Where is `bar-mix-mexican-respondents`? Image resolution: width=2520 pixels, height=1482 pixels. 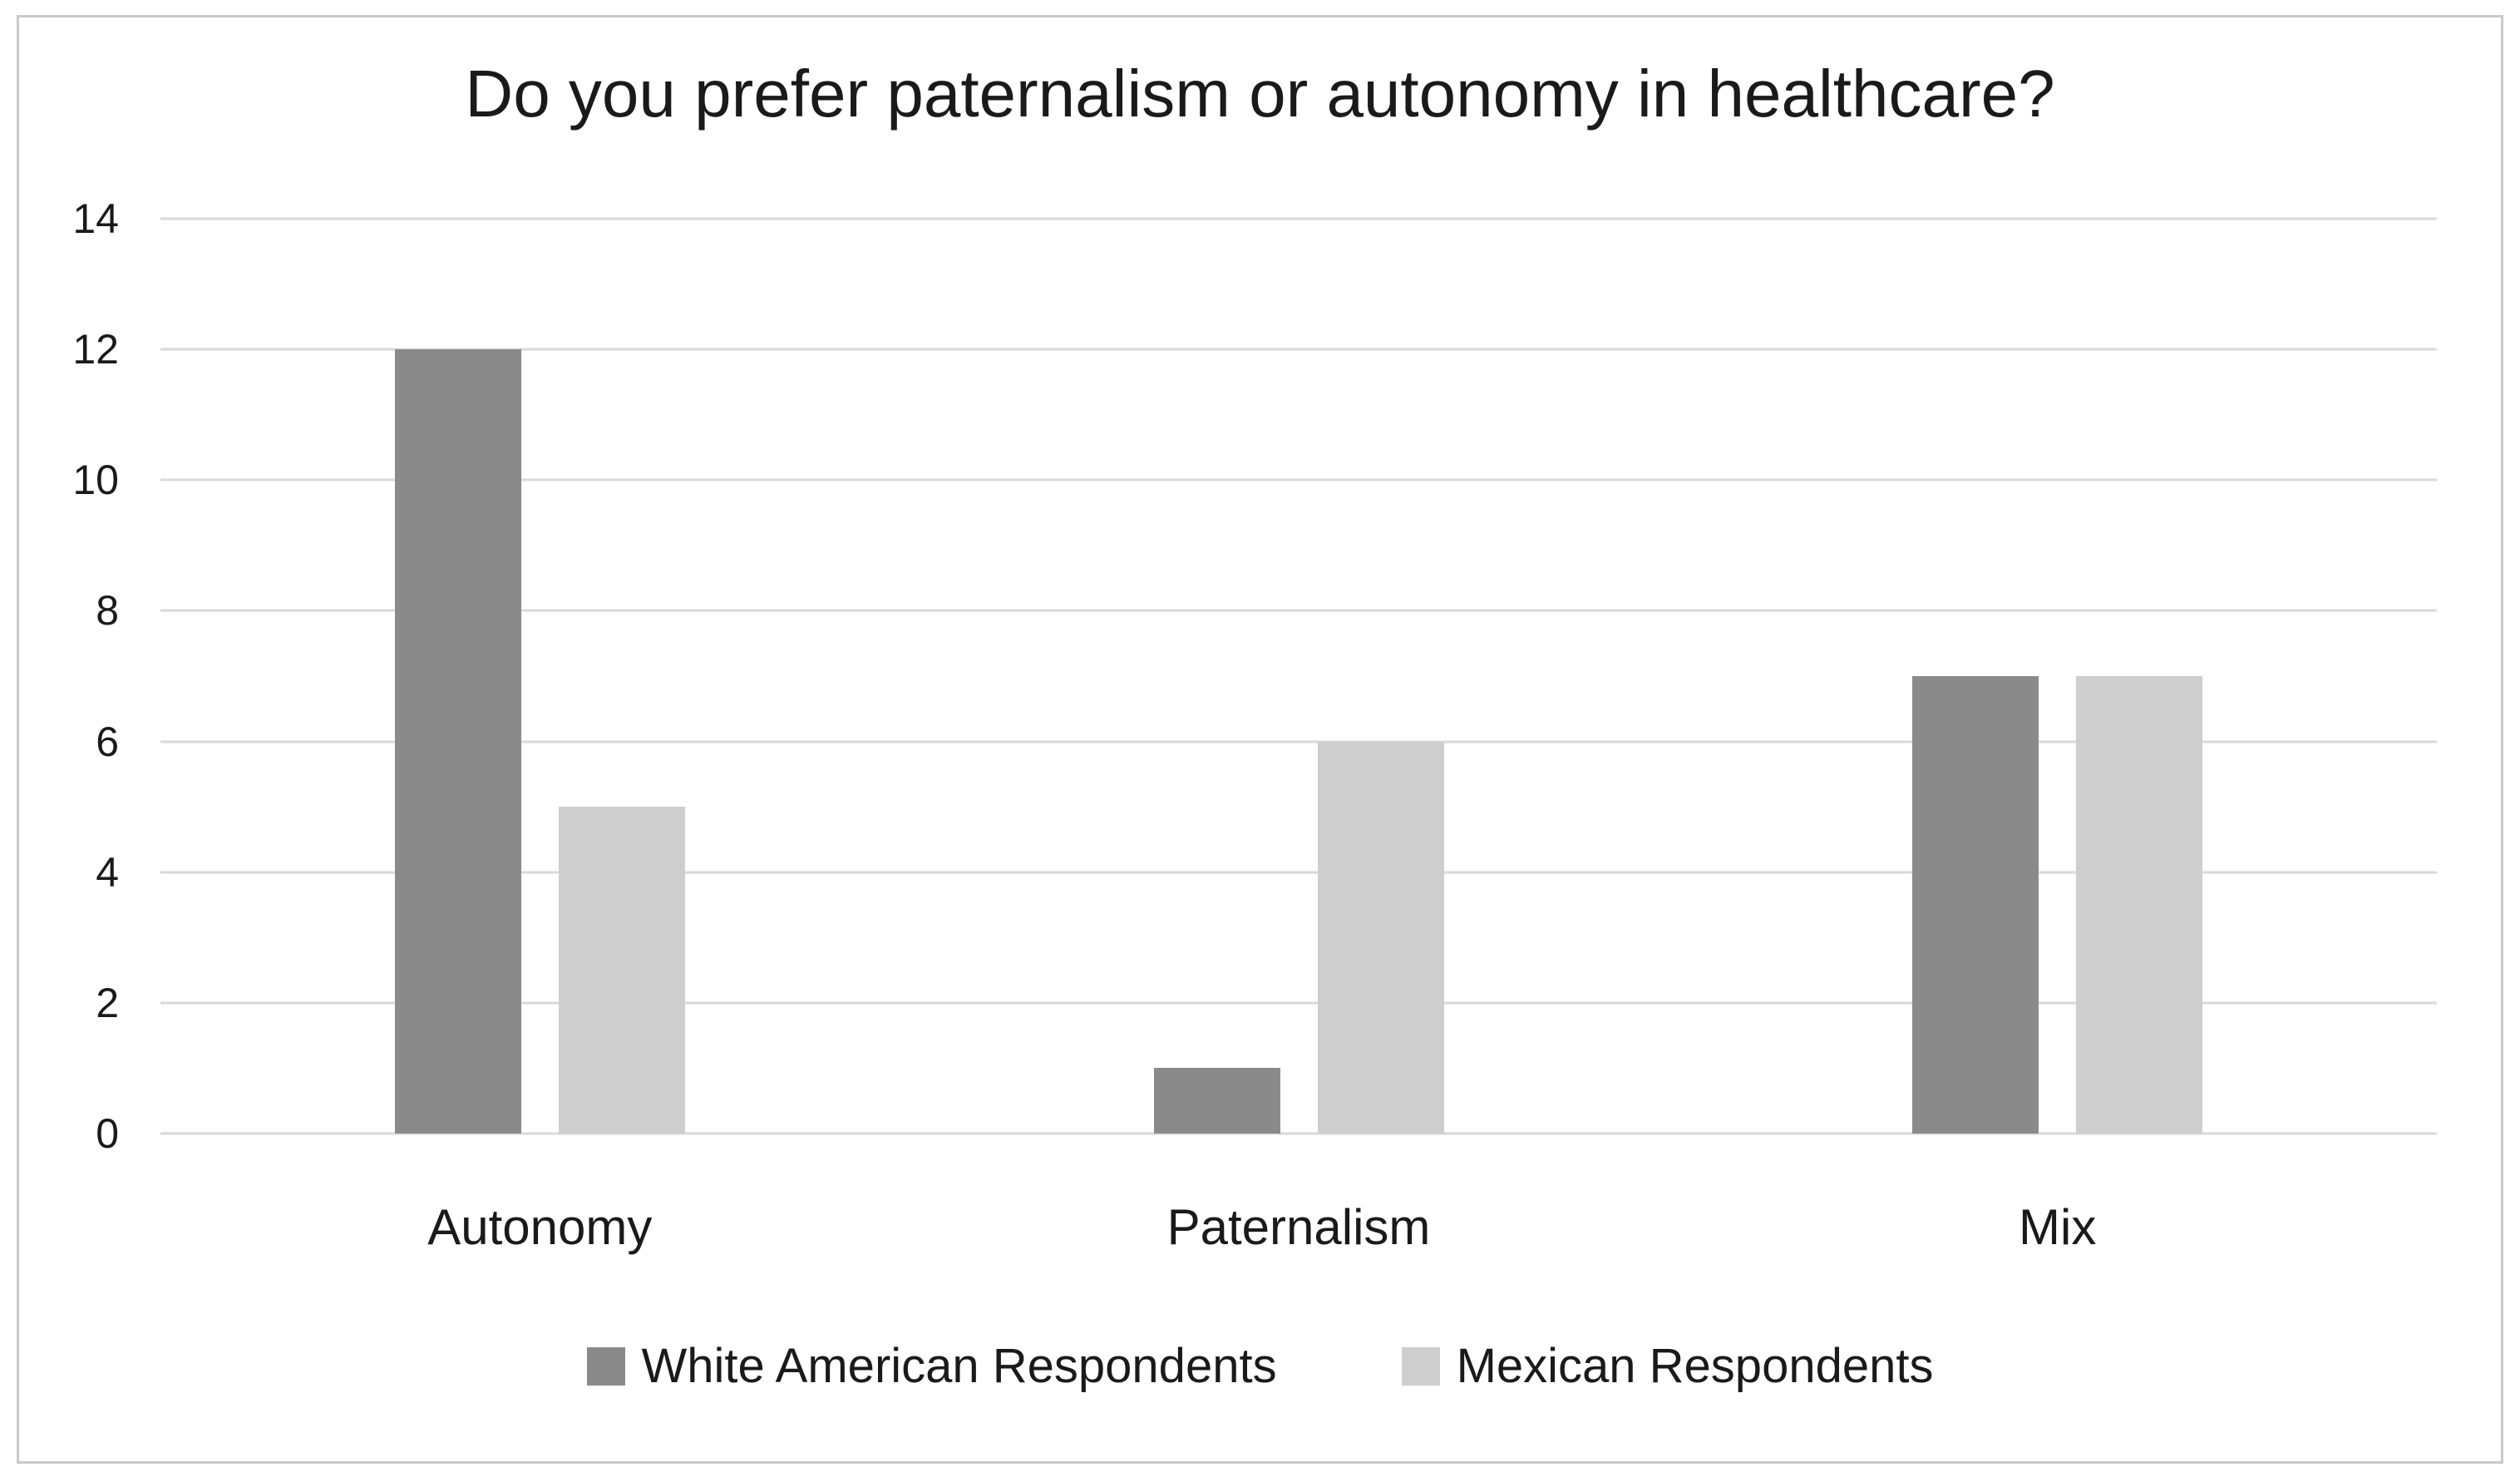 bar-mix-mexican-respondents is located at coordinates (2139, 905).